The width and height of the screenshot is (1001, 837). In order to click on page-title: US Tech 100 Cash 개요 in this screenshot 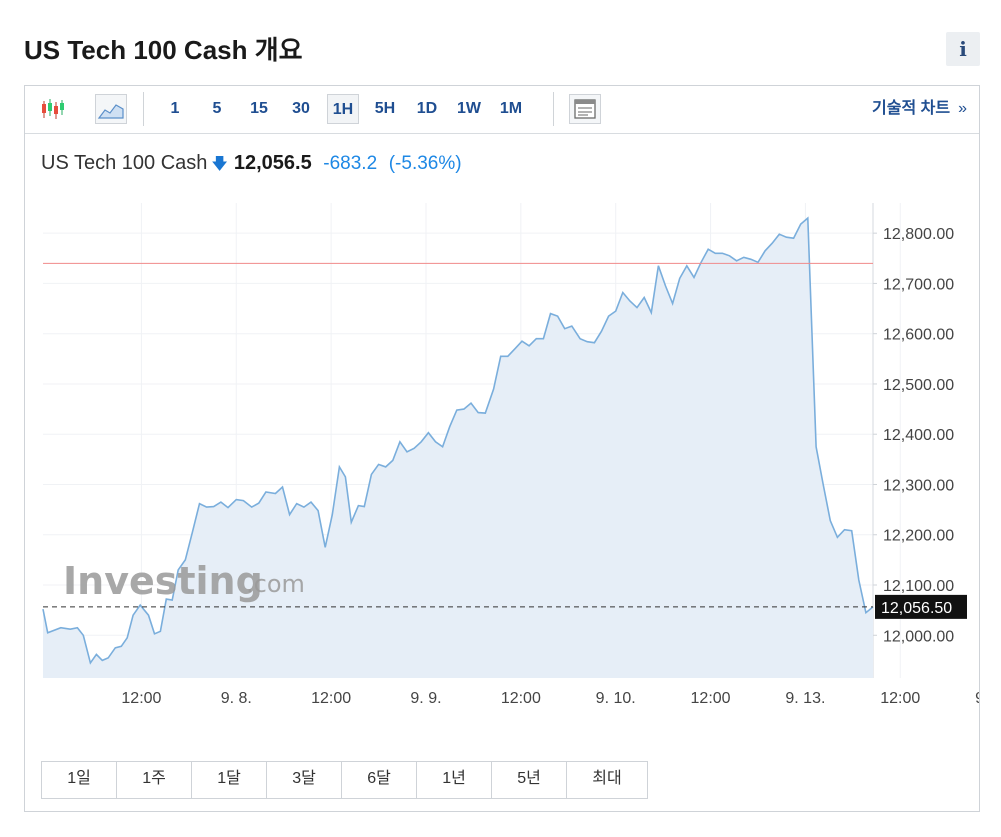, I will do `click(163, 50)`.